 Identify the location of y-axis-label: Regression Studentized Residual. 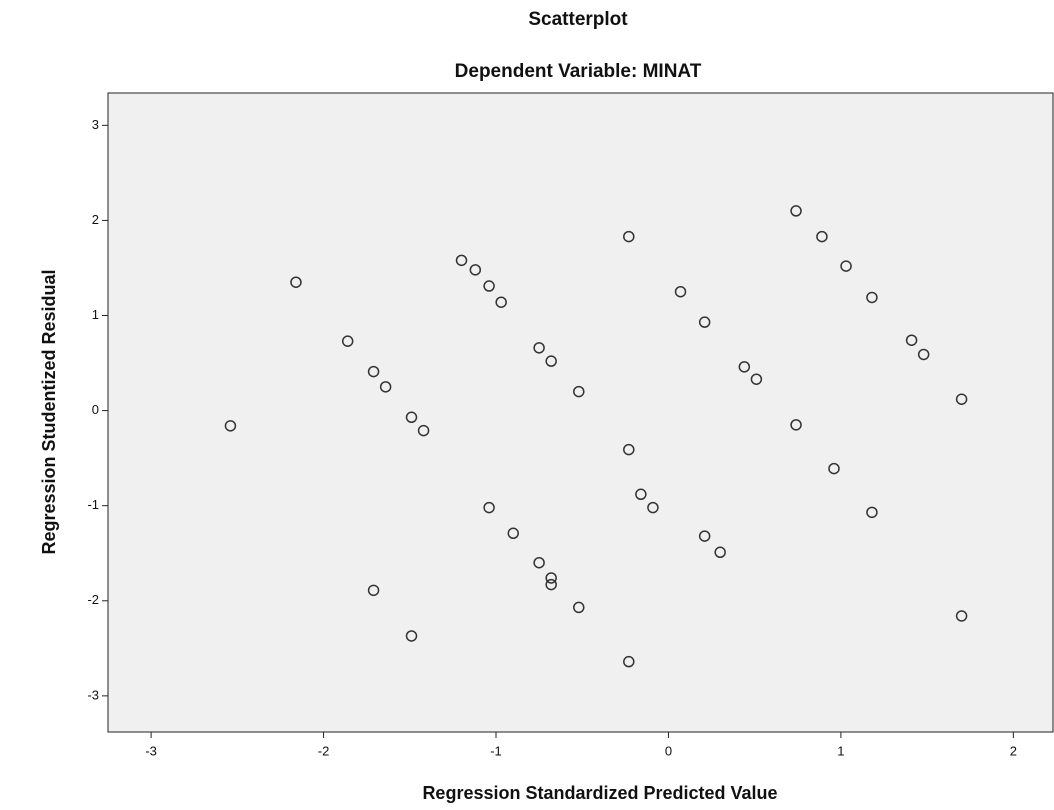
(49, 411).